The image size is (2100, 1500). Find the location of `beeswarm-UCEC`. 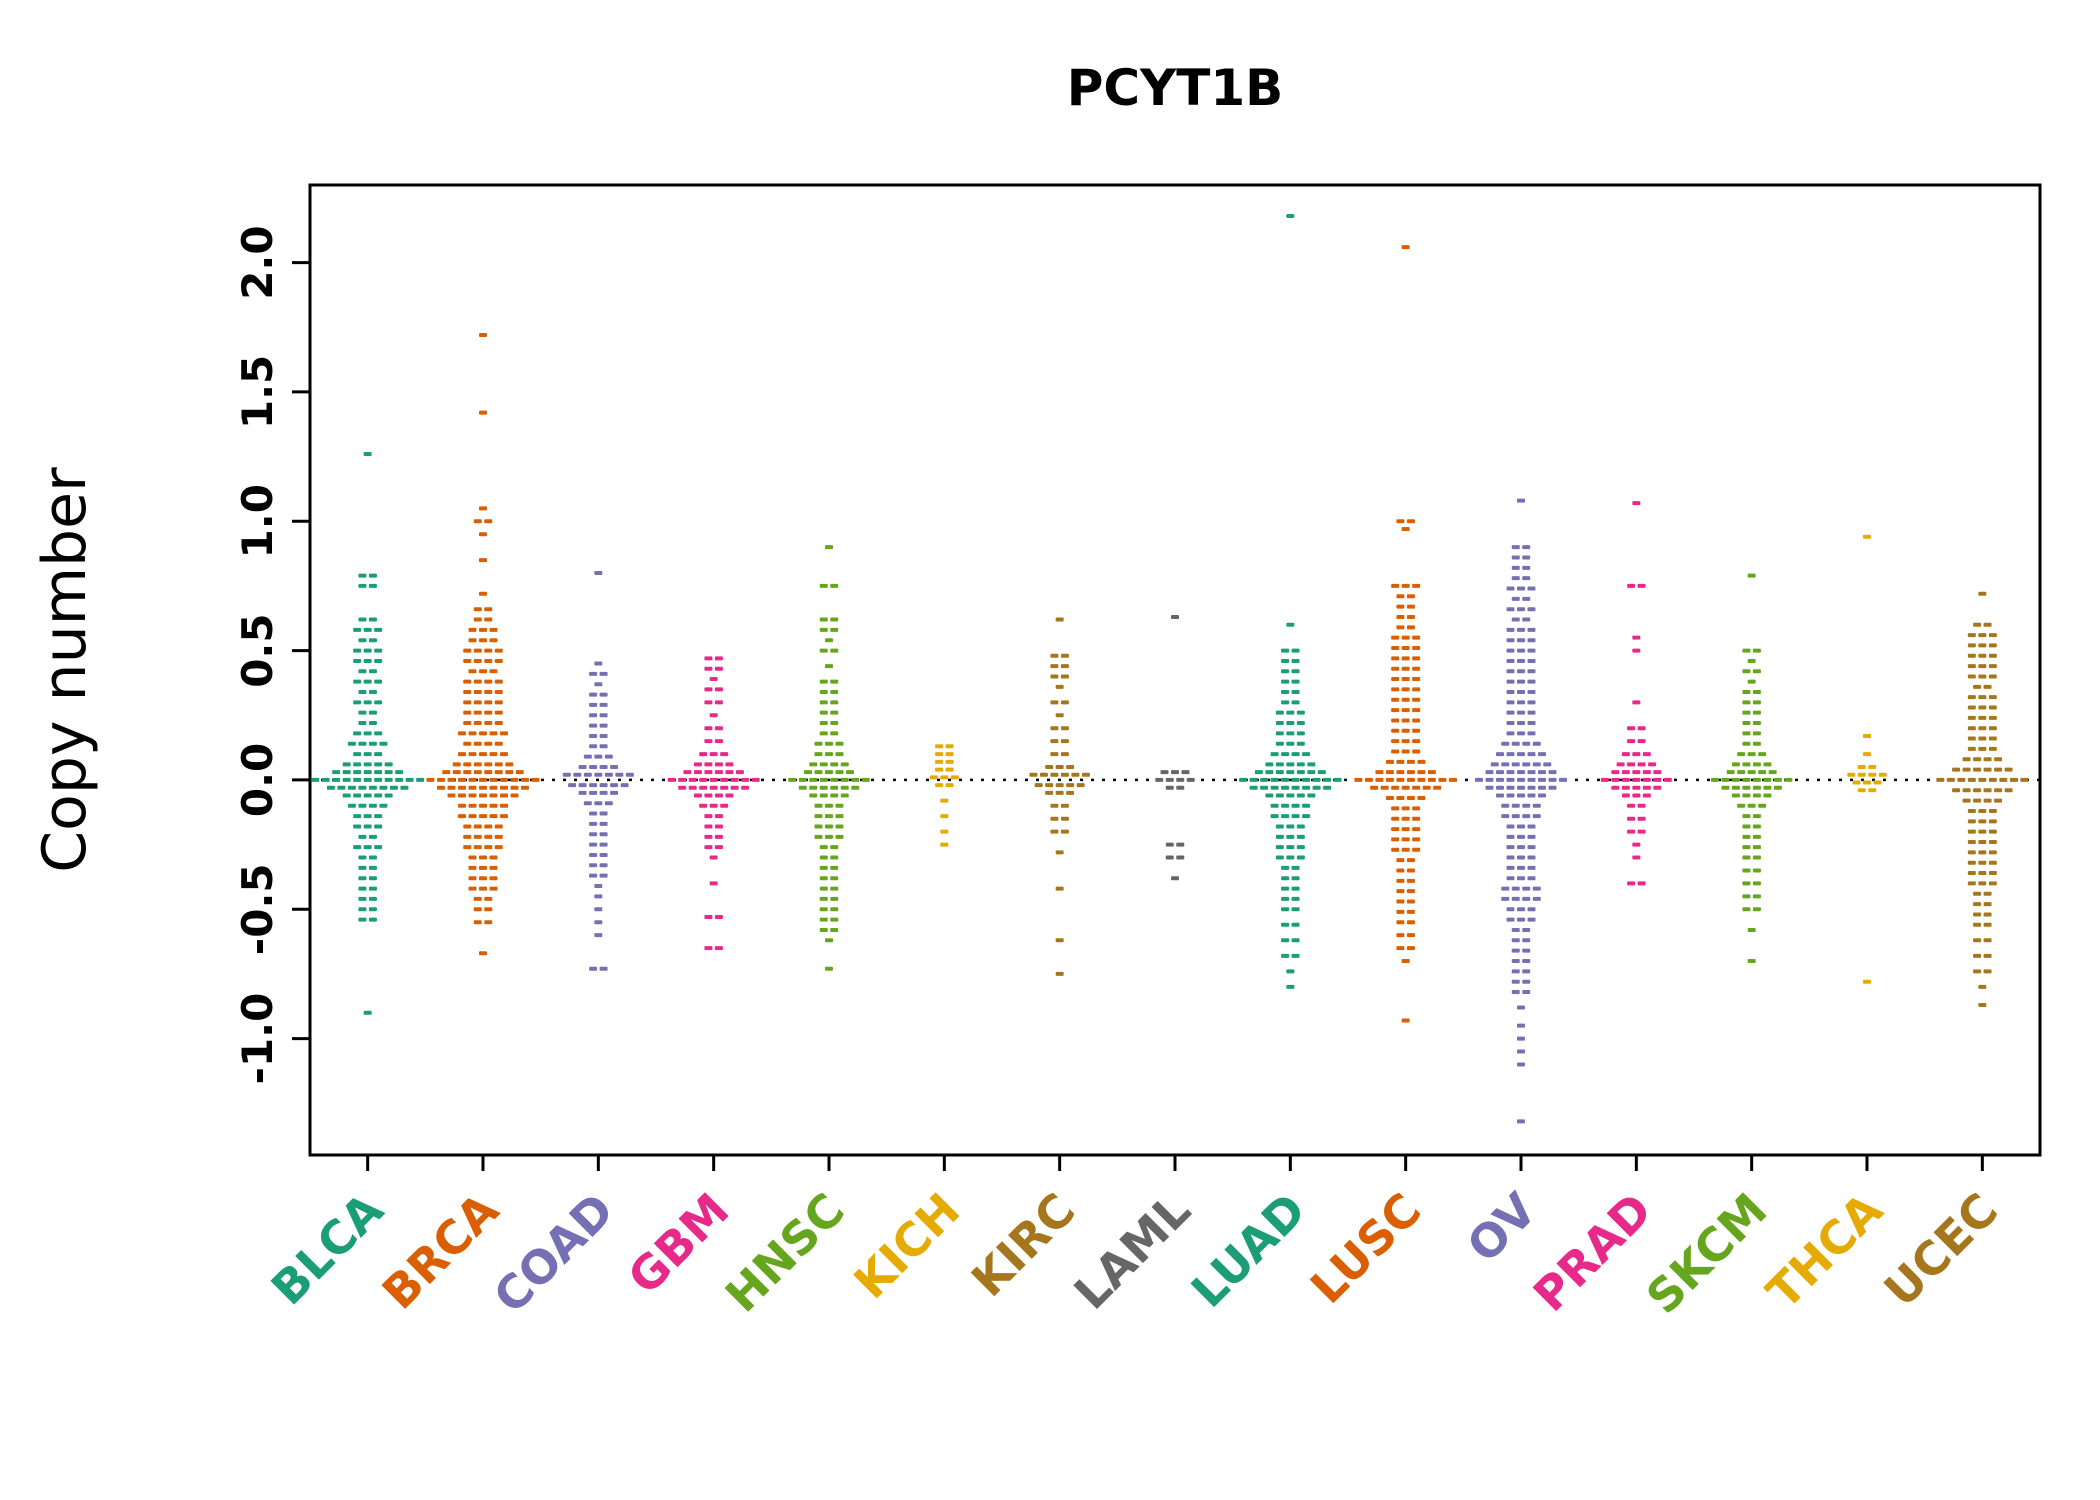

beeswarm-UCEC is located at coordinates (1982, 799).